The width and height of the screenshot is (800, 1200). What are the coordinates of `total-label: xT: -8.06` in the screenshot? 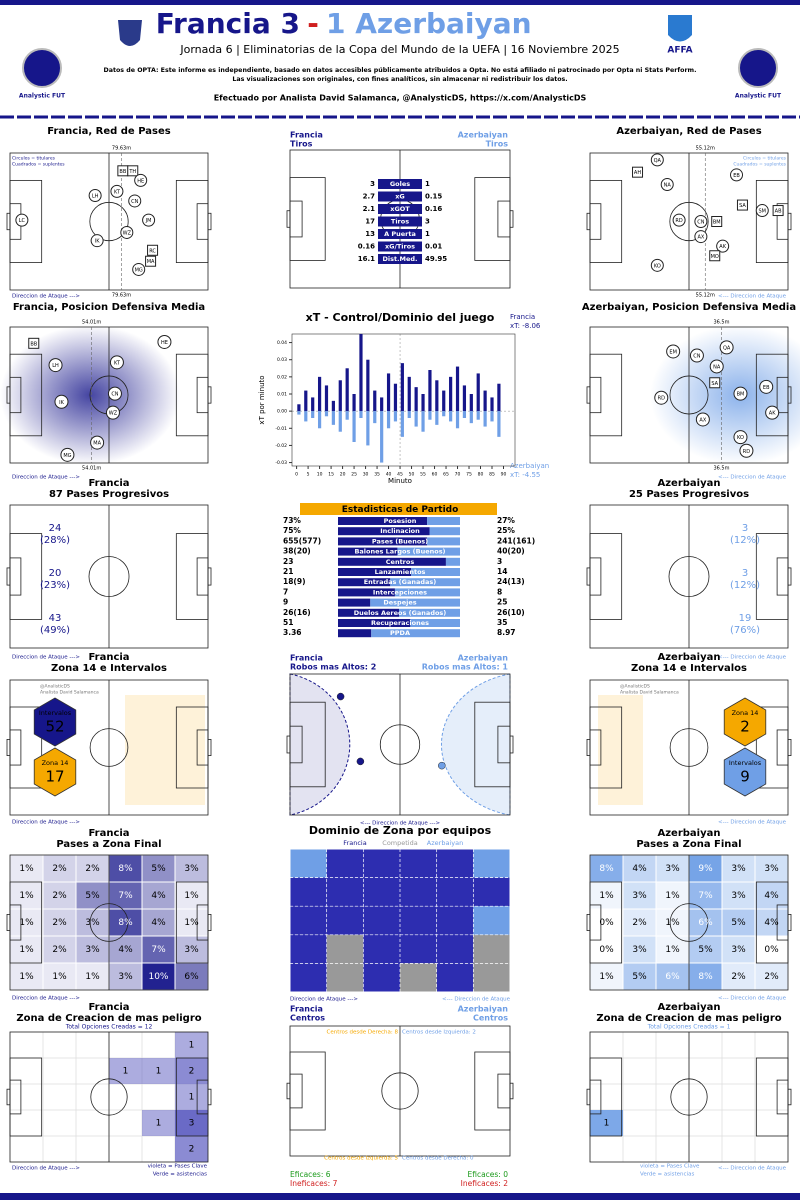 It's located at (525, 326).